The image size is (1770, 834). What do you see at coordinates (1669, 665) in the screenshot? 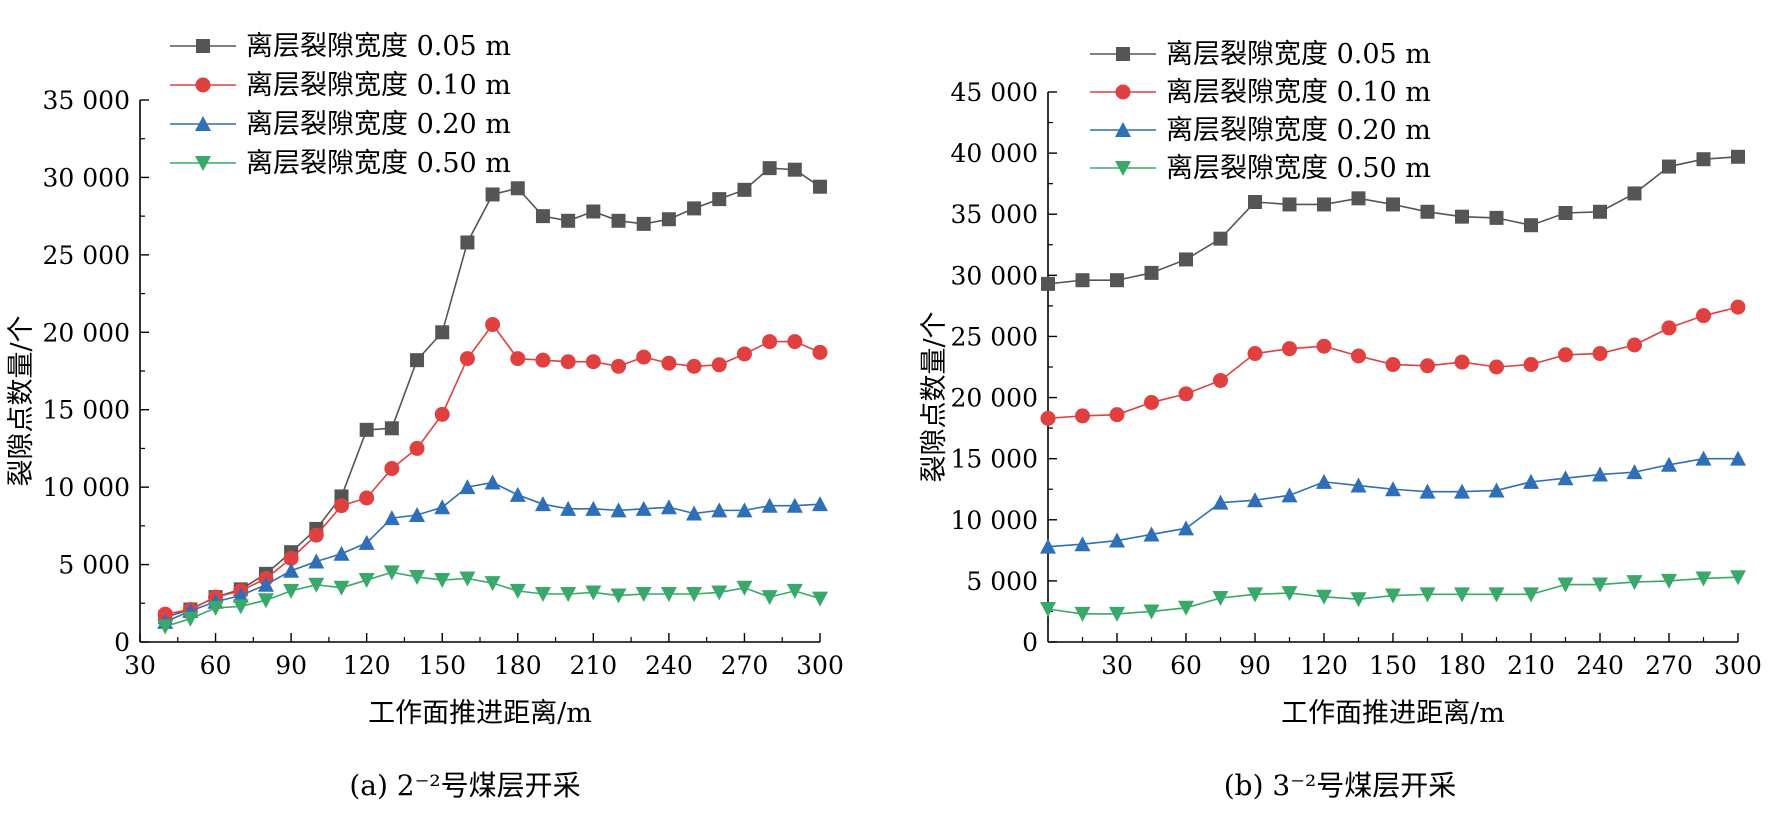
I see `x-tick-label: 270` at bounding box center [1669, 665].